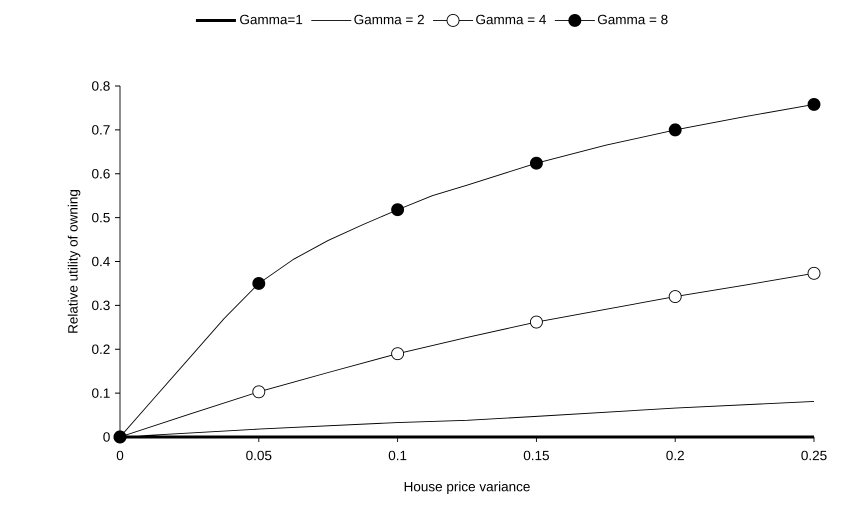 The height and width of the screenshot is (528, 843). What do you see at coordinates (101, 393) in the screenshot?
I see `y-tick-label: 0.1` at bounding box center [101, 393].